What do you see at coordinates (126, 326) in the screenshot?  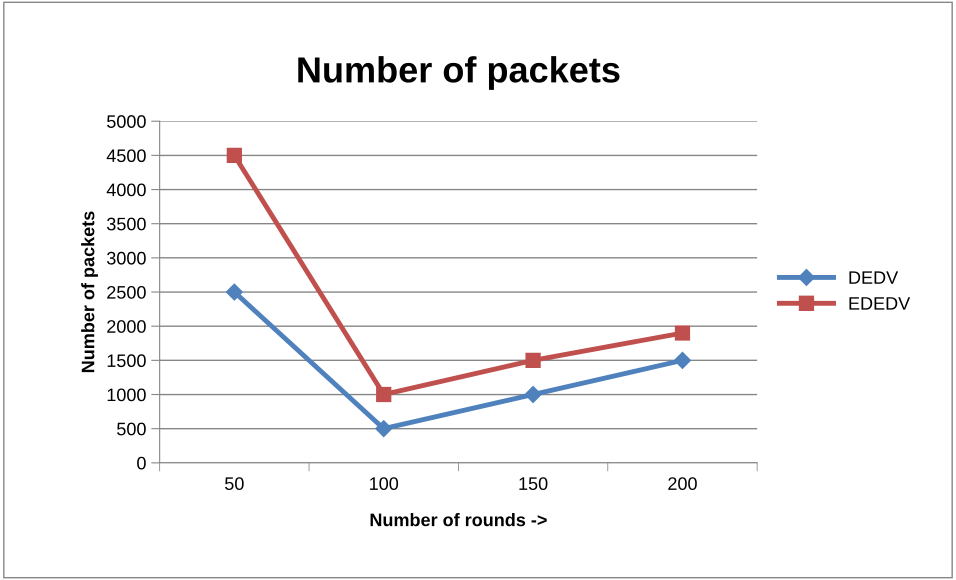 I see `y-tick-label: 2000` at bounding box center [126, 326].